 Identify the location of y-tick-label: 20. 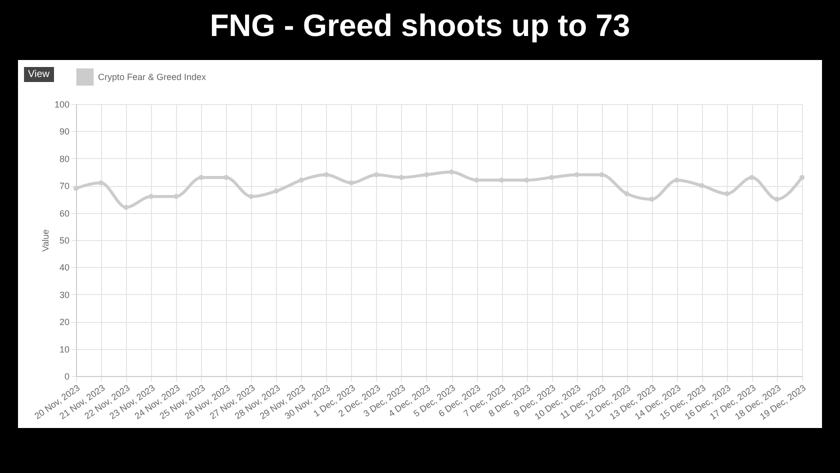
(64, 322).